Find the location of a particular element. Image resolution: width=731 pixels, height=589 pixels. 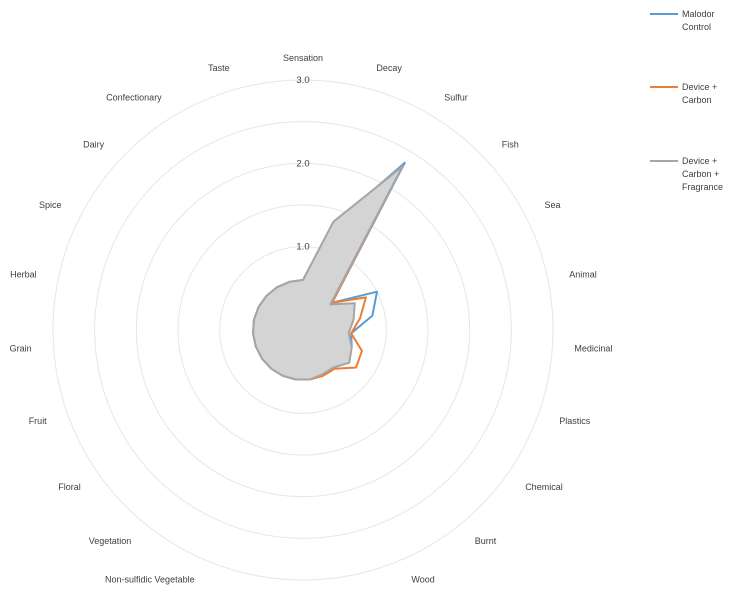

axis-label: Vegetation is located at coordinates (110, 541).